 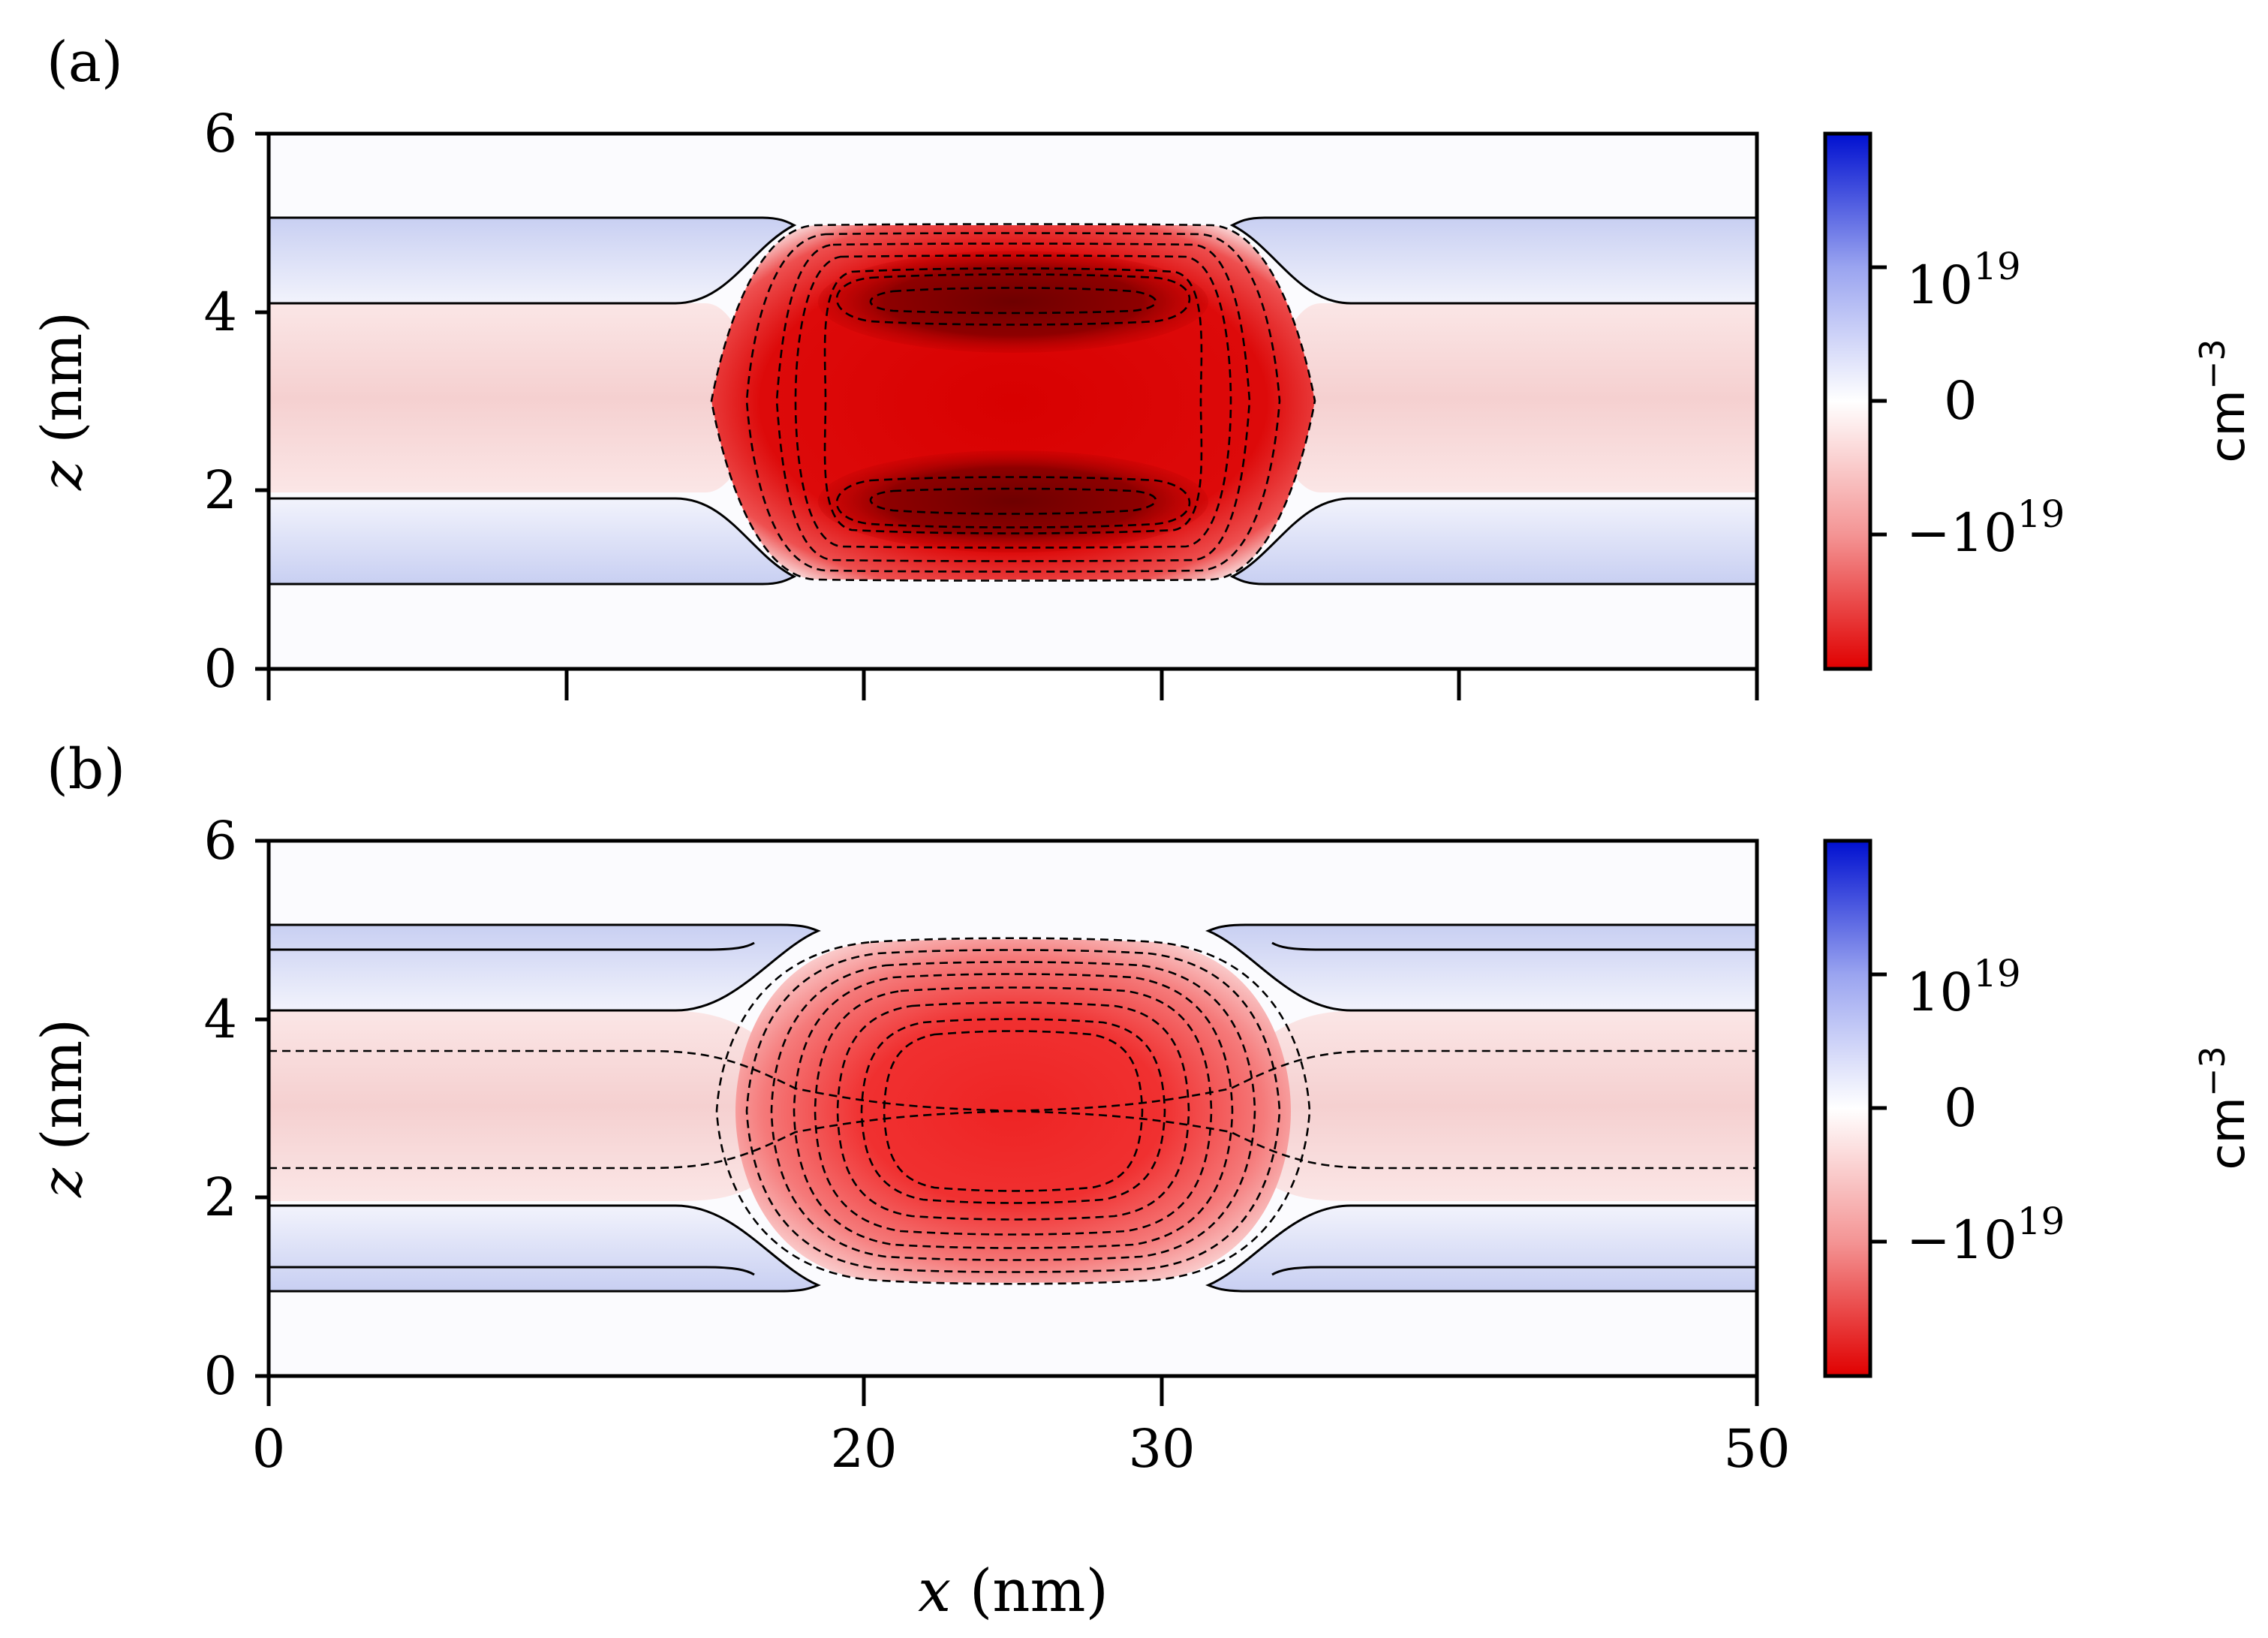 I want to click on cbar-a-tick-neg: −1019, so click(x=1986, y=528).